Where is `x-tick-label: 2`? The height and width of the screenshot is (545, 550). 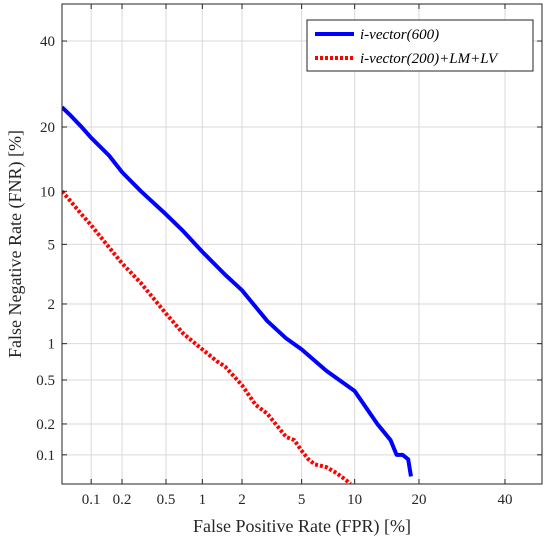 x-tick-label: 2 is located at coordinates (242, 500).